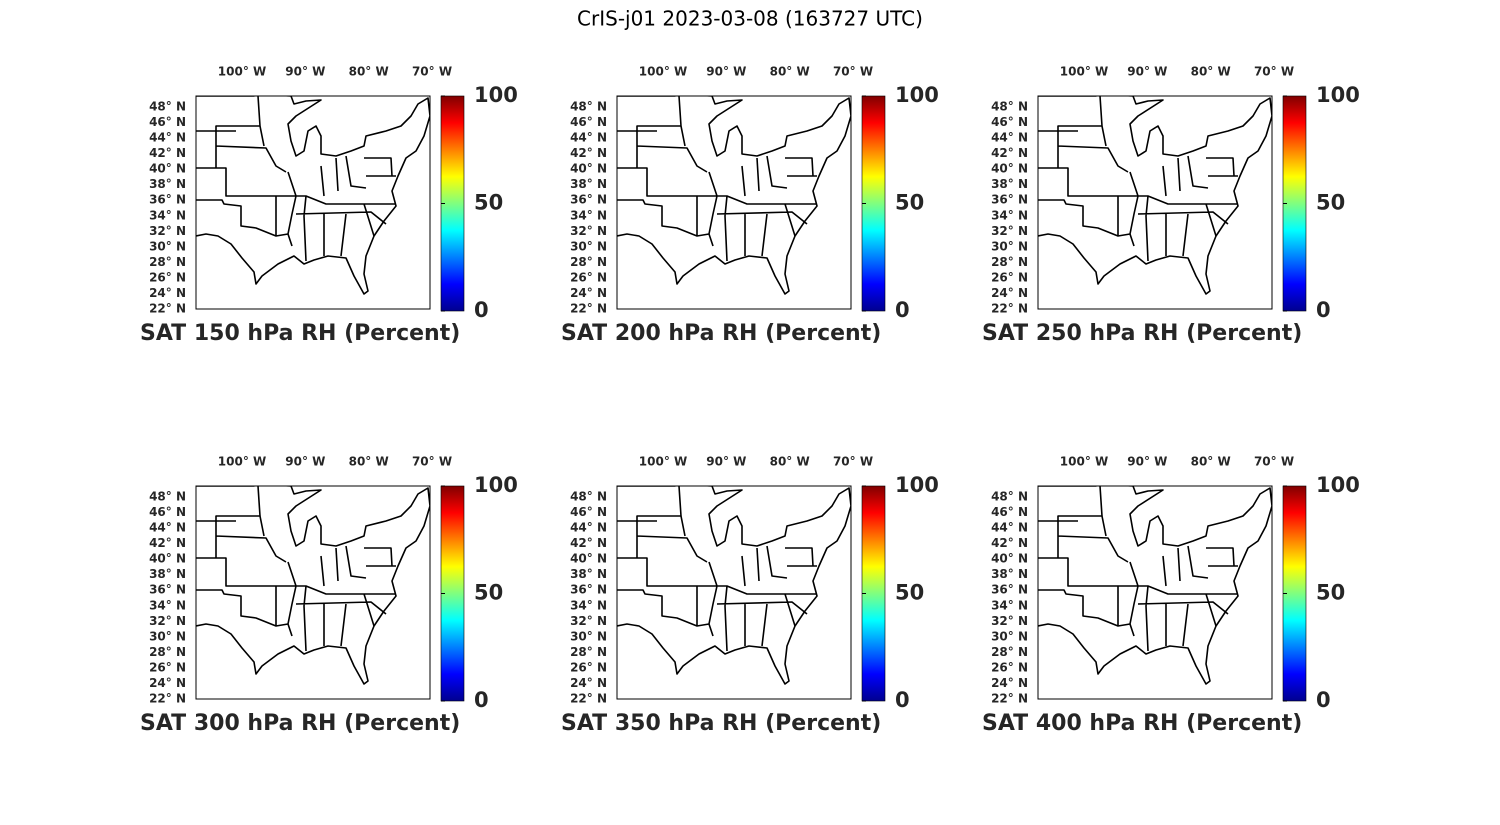 The height and width of the screenshot is (825, 1500). What do you see at coordinates (721, 723) in the screenshot?
I see `panel-title: SAT 350 hPa RH (Percent)` at bounding box center [721, 723].